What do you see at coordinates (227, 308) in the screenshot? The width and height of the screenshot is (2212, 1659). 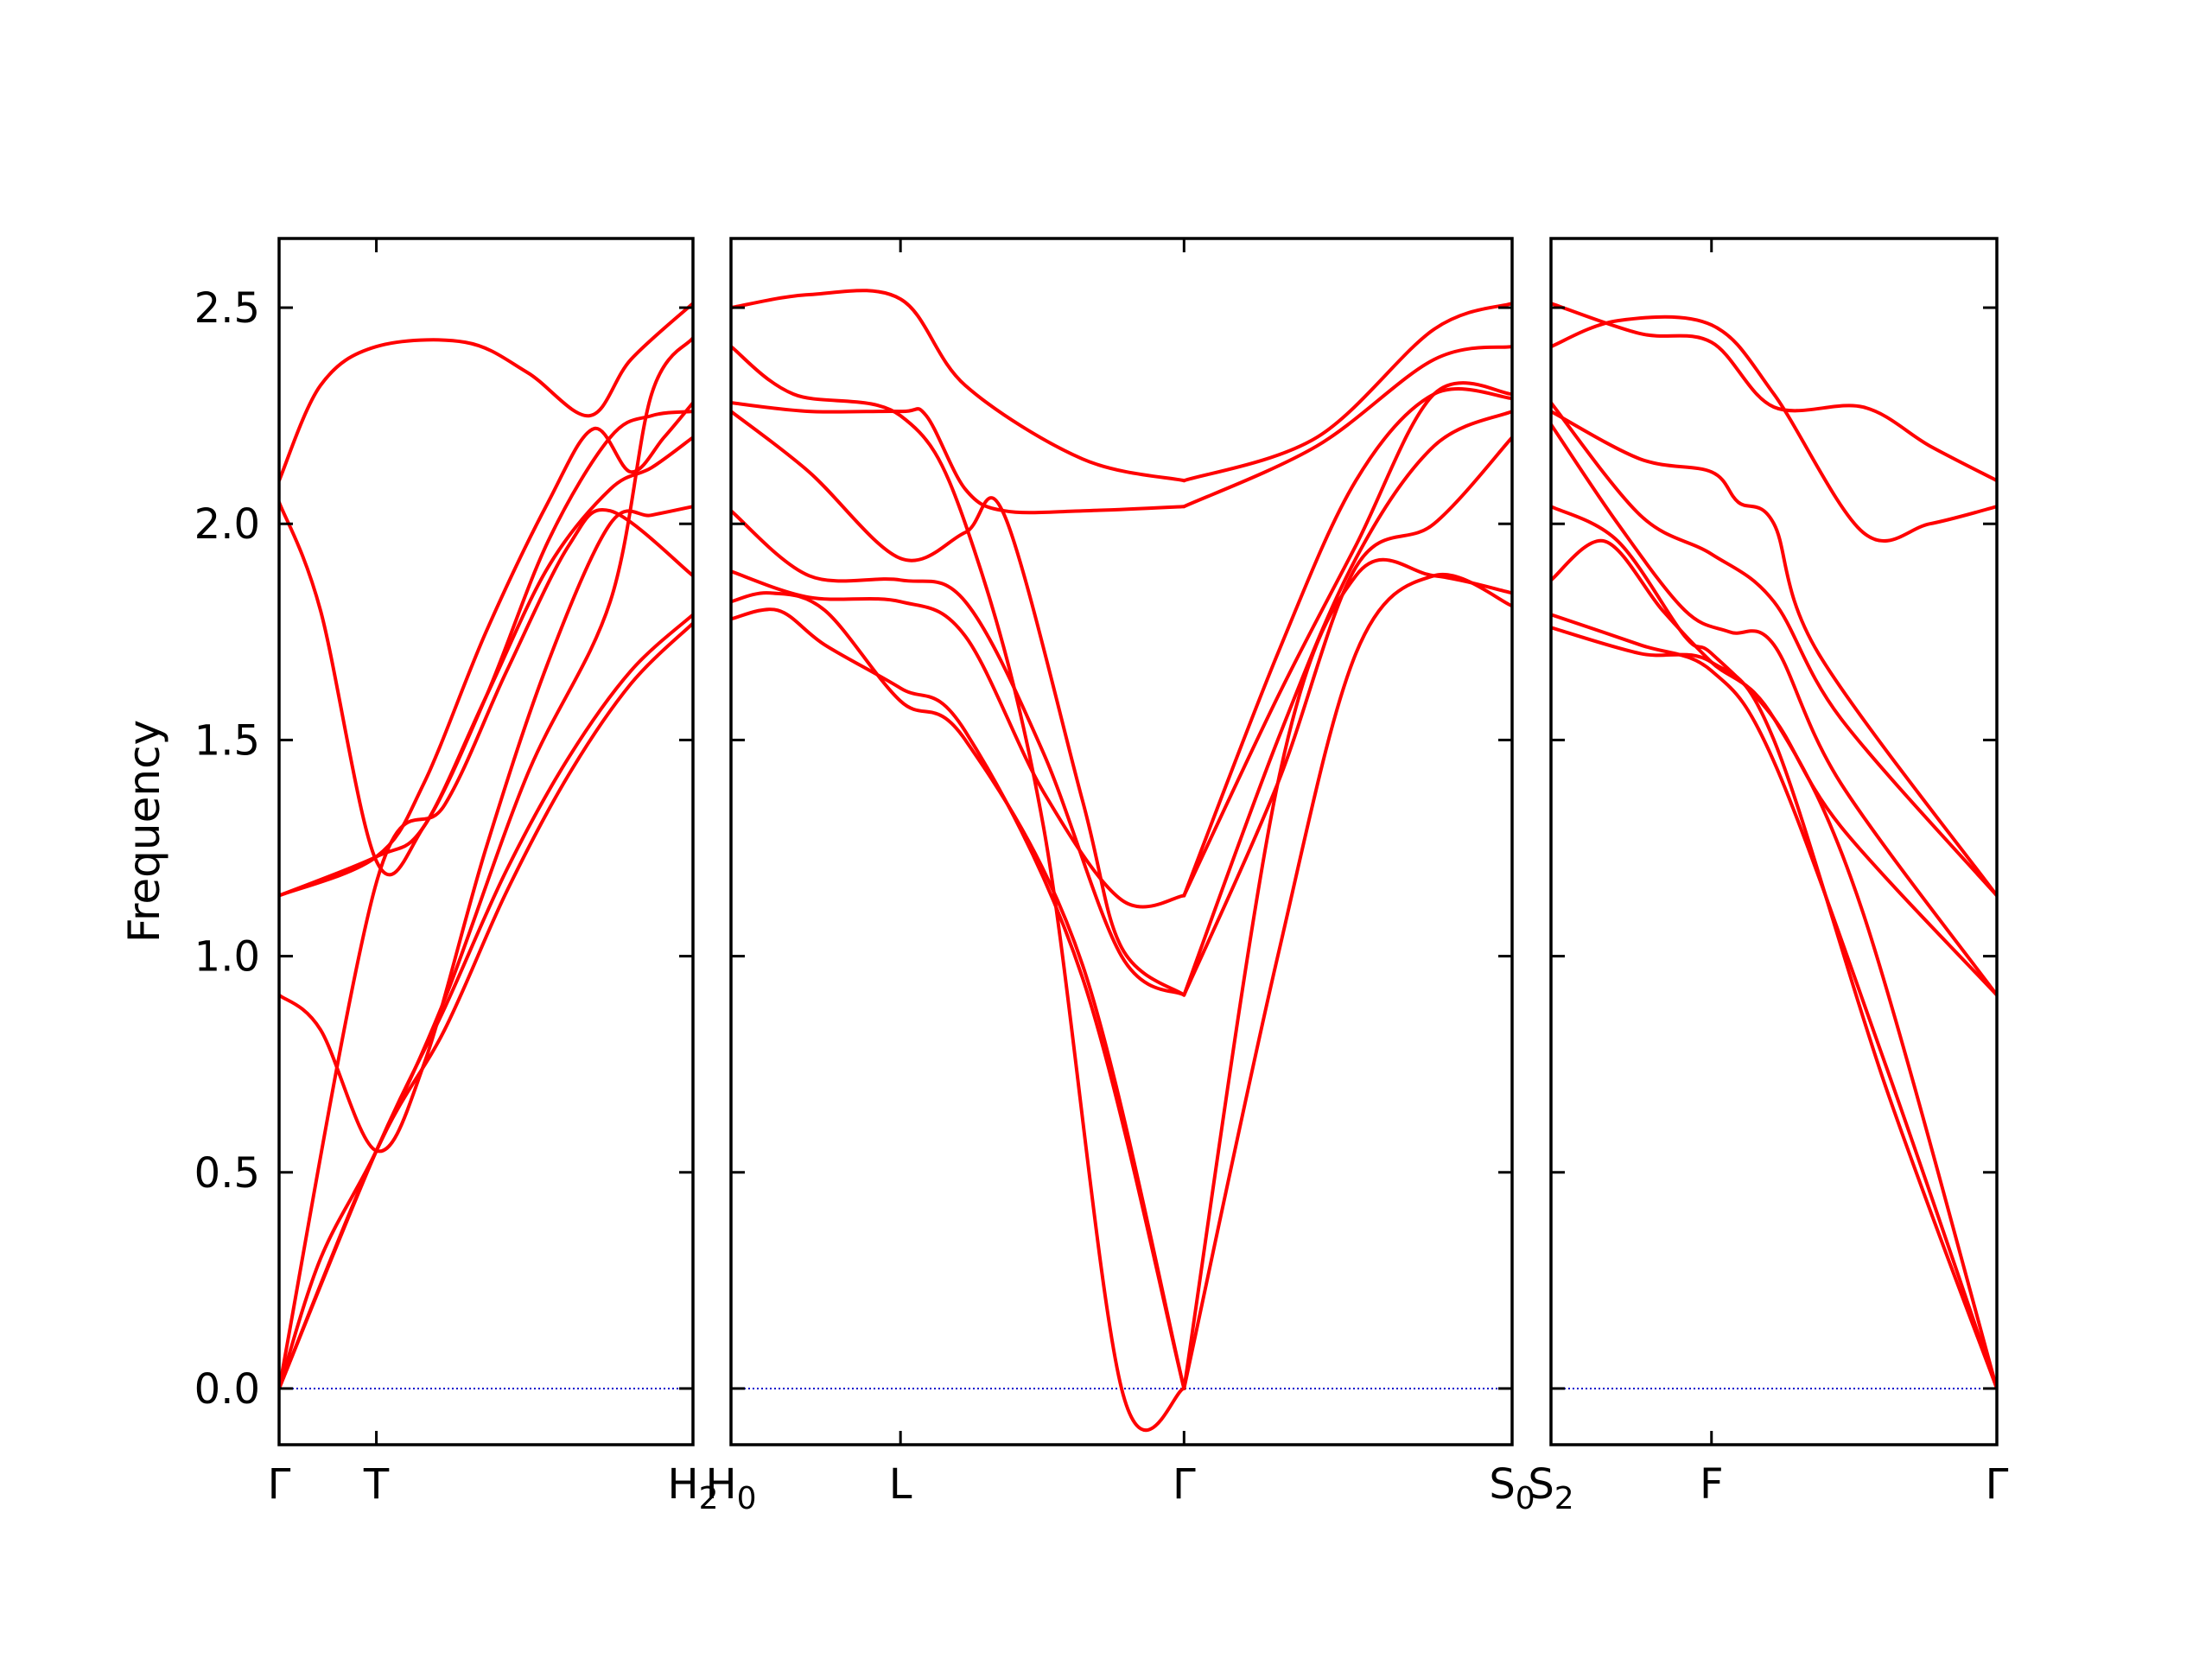 I see `y-tick-label: 2.5` at bounding box center [227, 308].